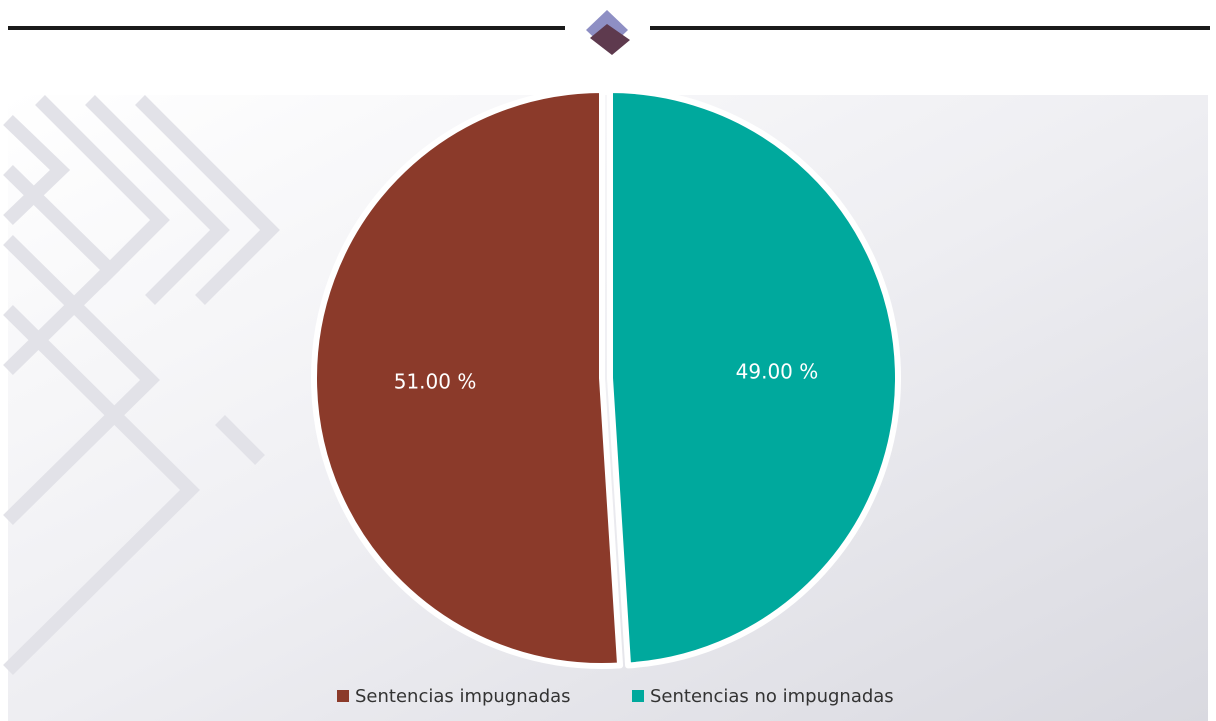 The height and width of the screenshot is (721, 1216). What do you see at coordinates (610, 39) in the screenshot?
I see `header-icon` at bounding box center [610, 39].